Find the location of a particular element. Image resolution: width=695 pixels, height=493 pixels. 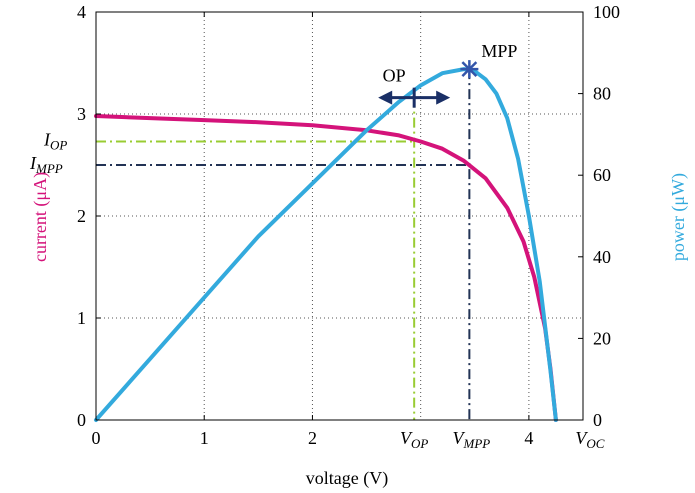

v-mpp-label: VMPP is located at coordinates (472, 439).